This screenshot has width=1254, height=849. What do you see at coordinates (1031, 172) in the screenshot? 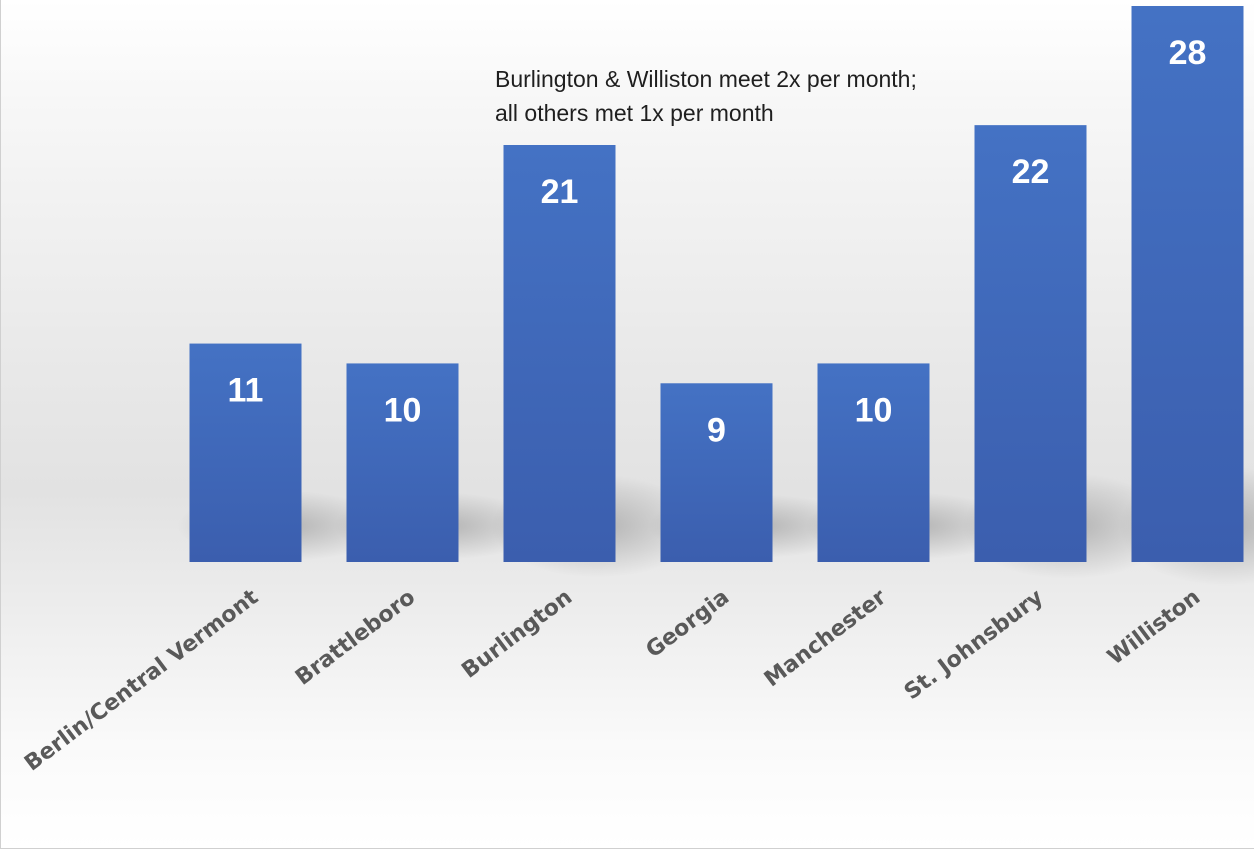
I see `data-label: 22` at bounding box center [1031, 172].